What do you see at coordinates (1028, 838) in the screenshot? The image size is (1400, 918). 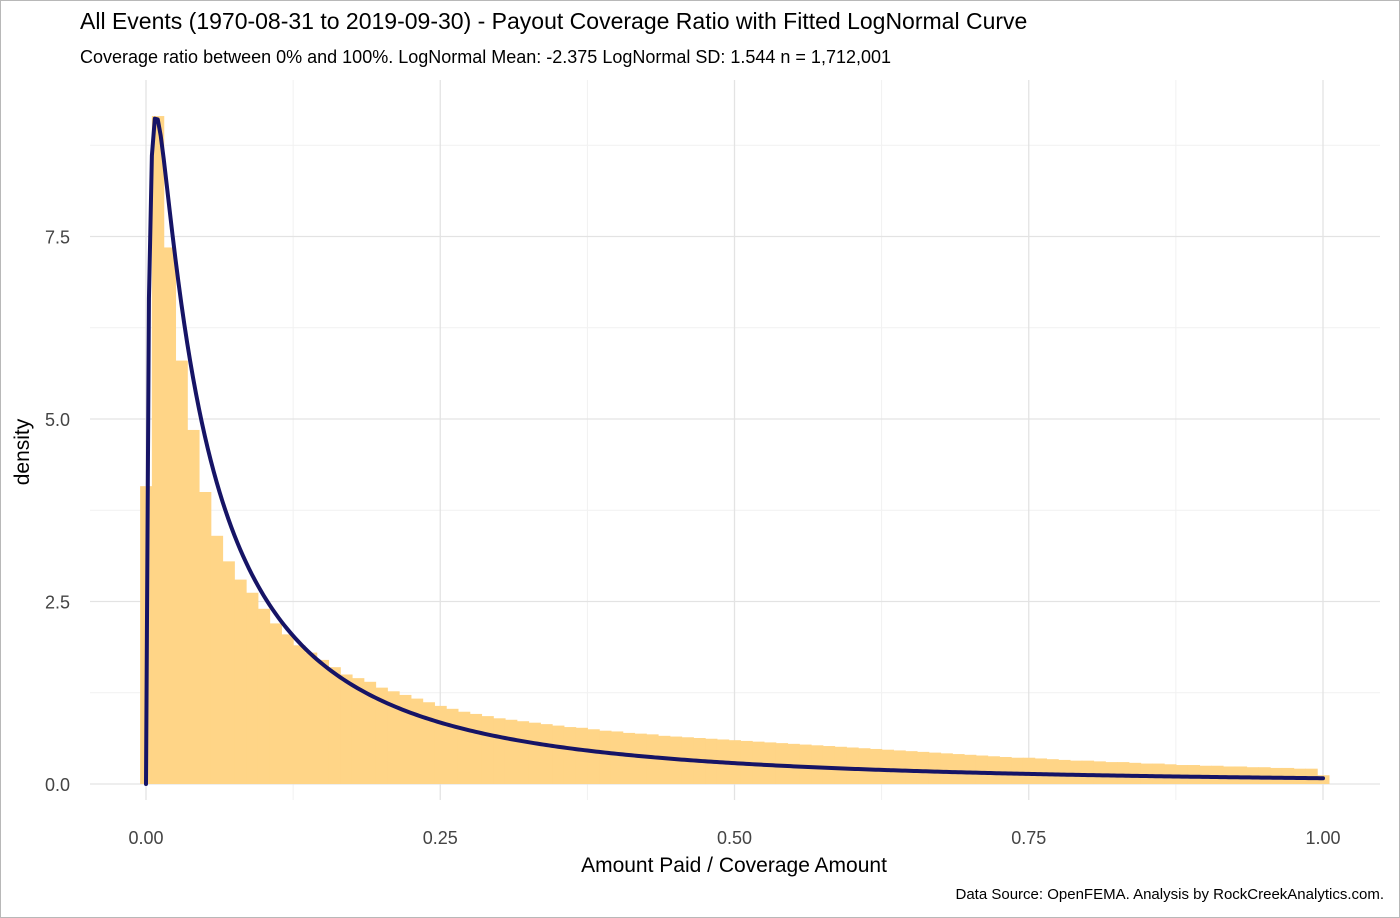 I see `x-tick-label: 0.75` at bounding box center [1028, 838].